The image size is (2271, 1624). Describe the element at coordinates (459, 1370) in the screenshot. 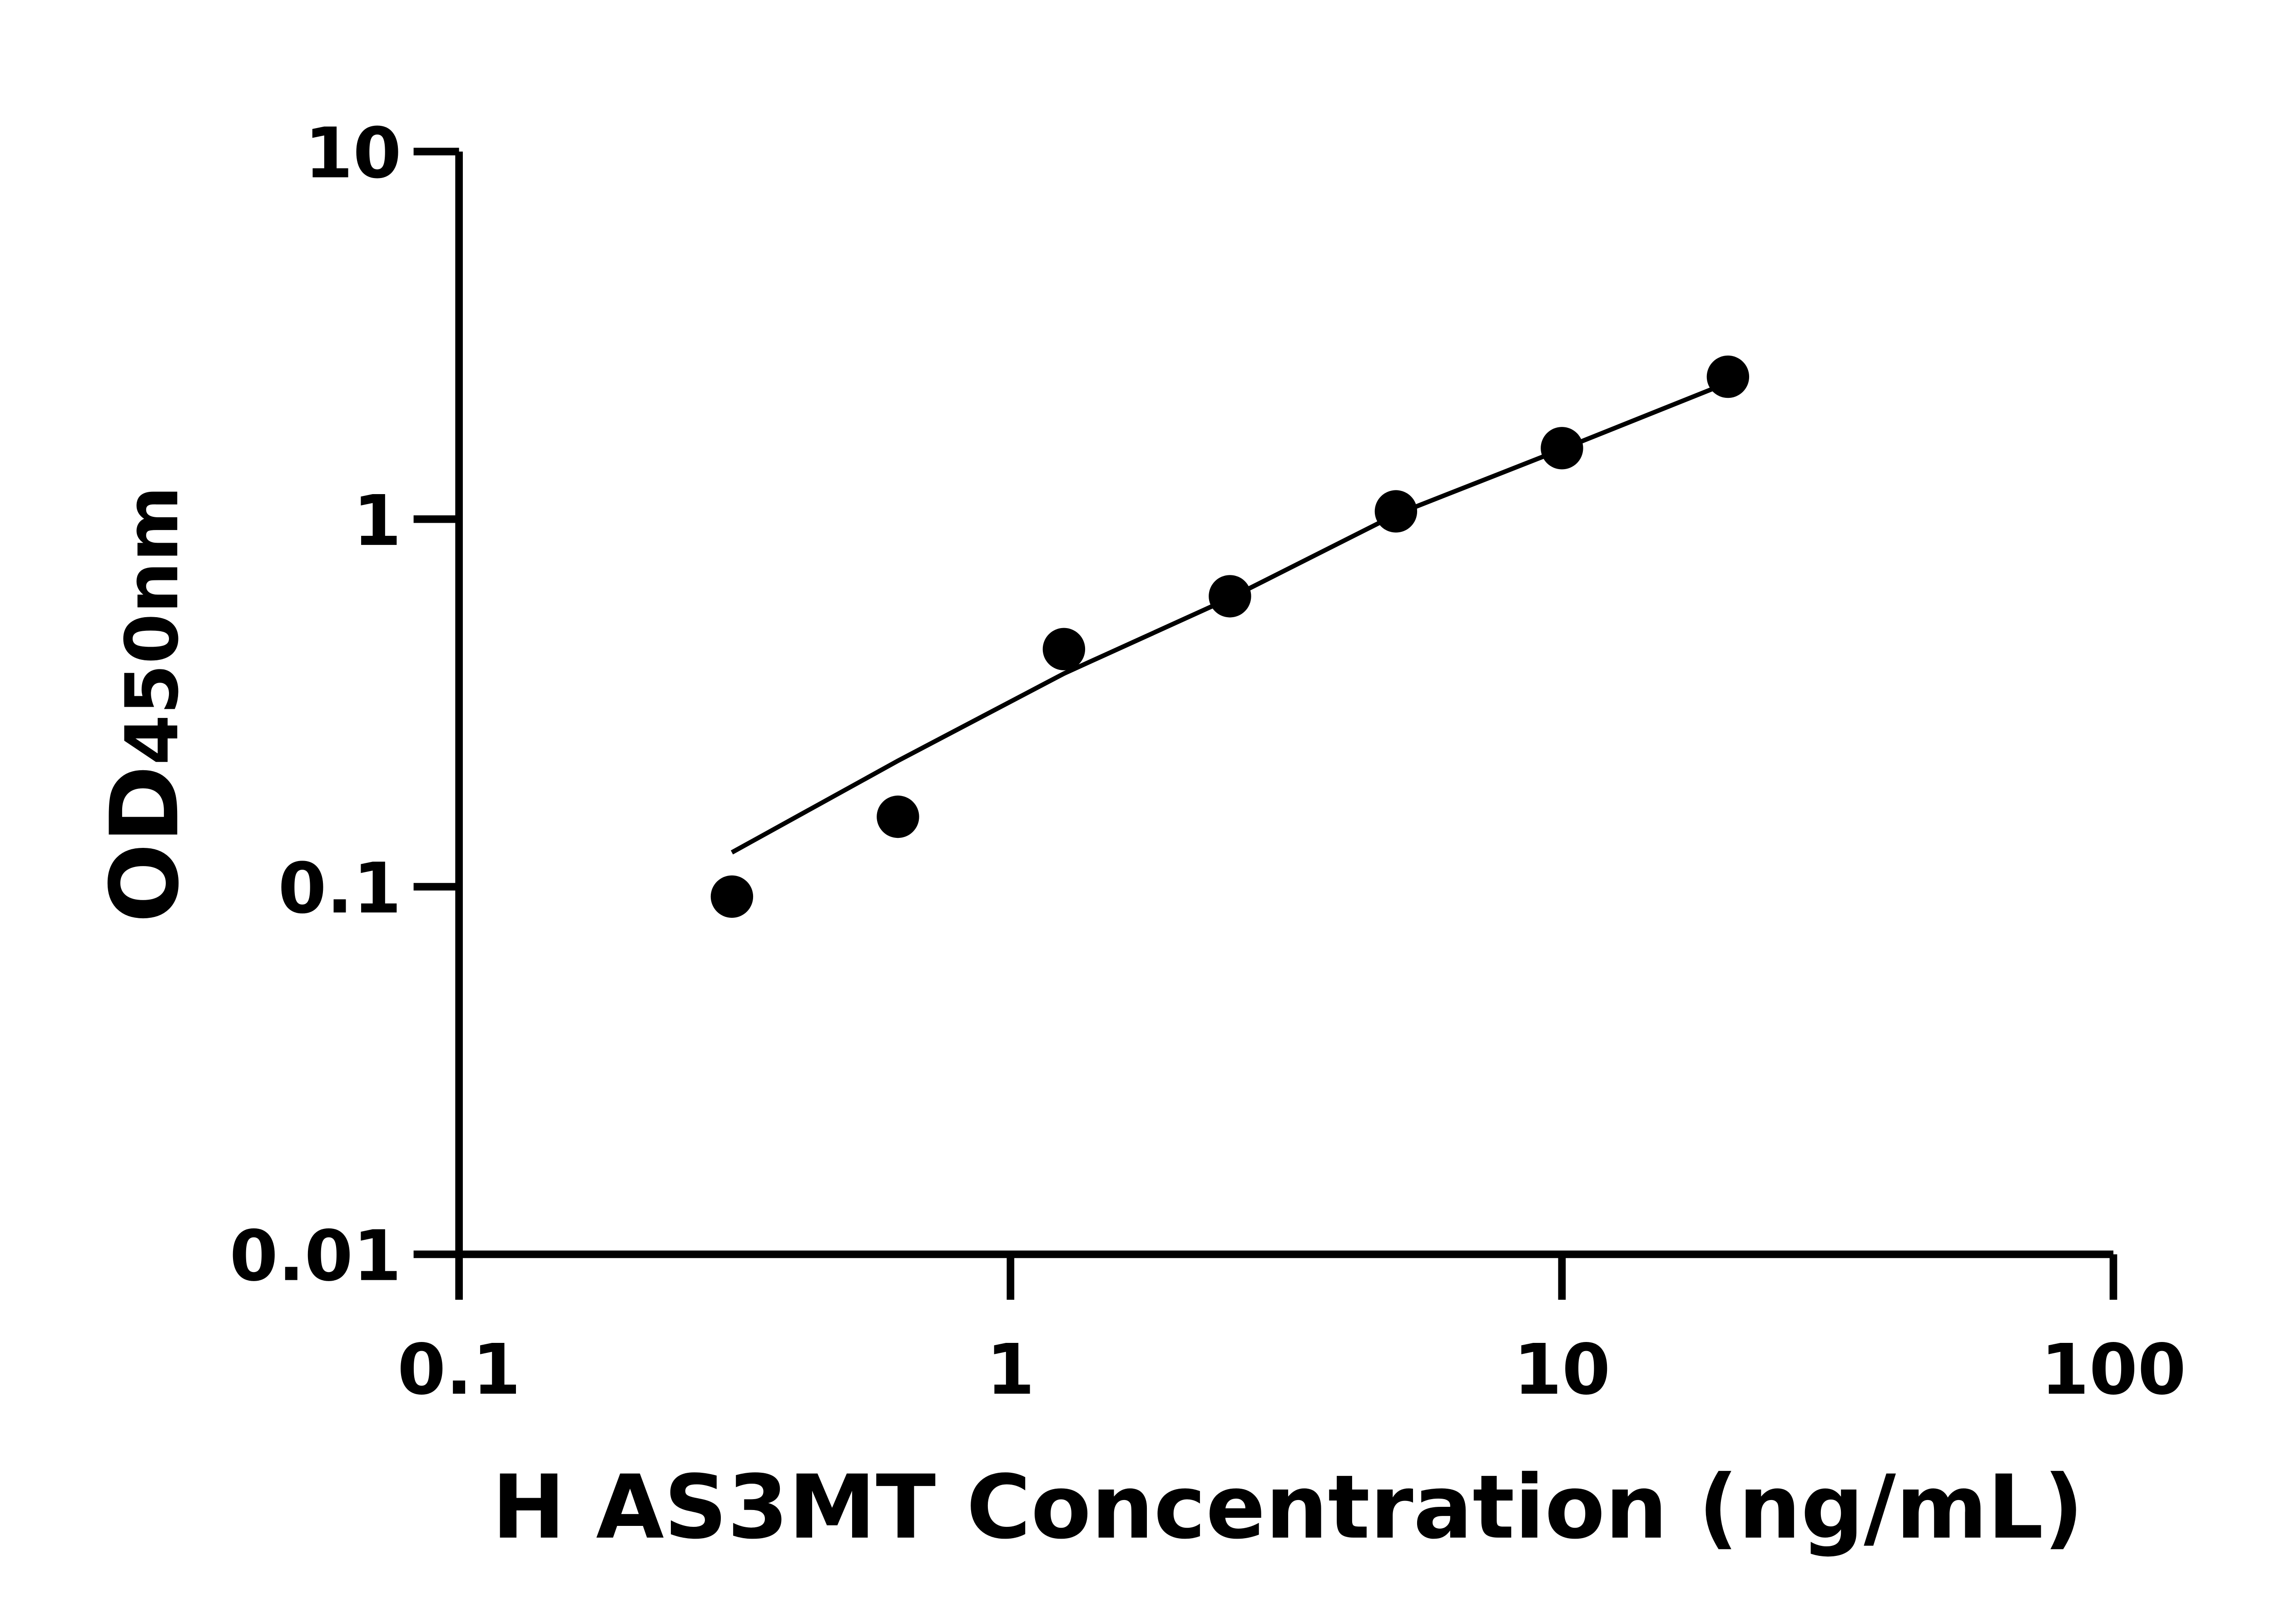

I see `x-tick-label: 0.1` at that location.